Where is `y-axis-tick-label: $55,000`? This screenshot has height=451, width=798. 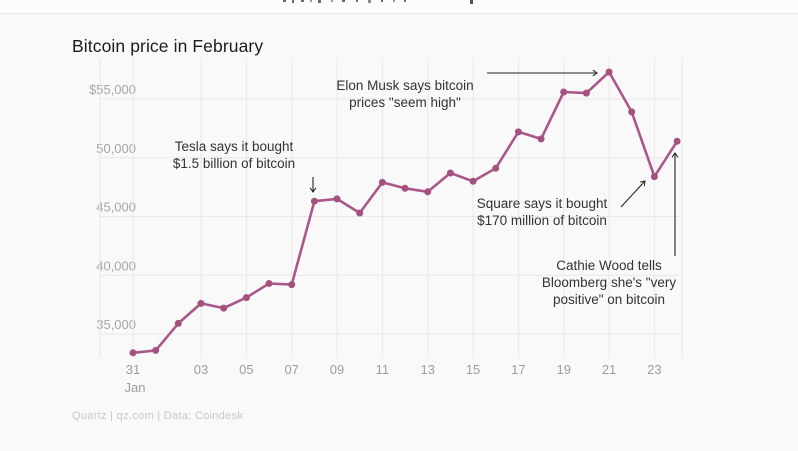
y-axis-tick-label: $55,000 is located at coordinates (112, 89).